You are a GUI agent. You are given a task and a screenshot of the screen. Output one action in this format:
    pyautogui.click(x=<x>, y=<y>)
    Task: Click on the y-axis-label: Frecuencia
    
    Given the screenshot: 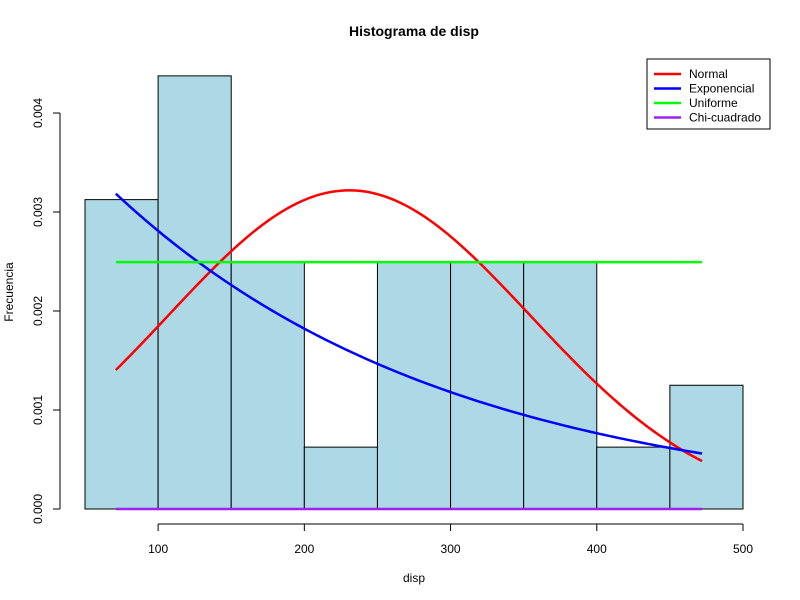 What is the action you would take?
    pyautogui.click(x=9, y=292)
    